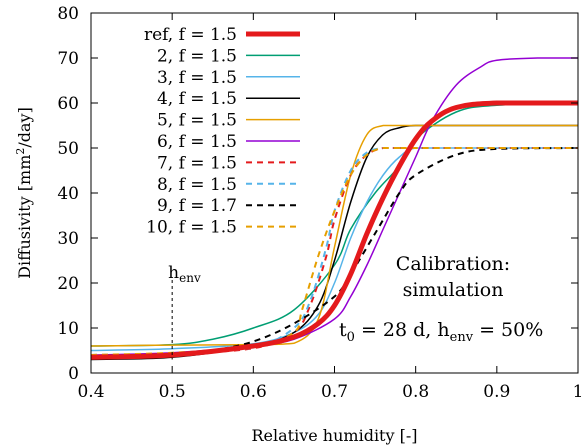 This screenshot has width=583, height=448. I want to click on legend-label: 9, f = 1.7, so click(197, 206).